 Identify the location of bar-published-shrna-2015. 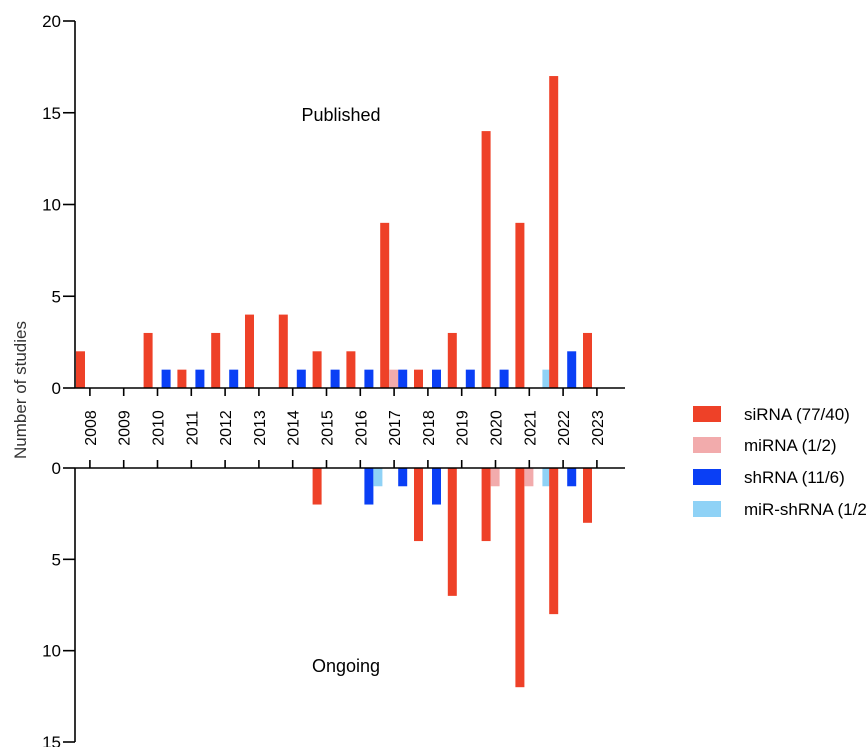
(335, 378).